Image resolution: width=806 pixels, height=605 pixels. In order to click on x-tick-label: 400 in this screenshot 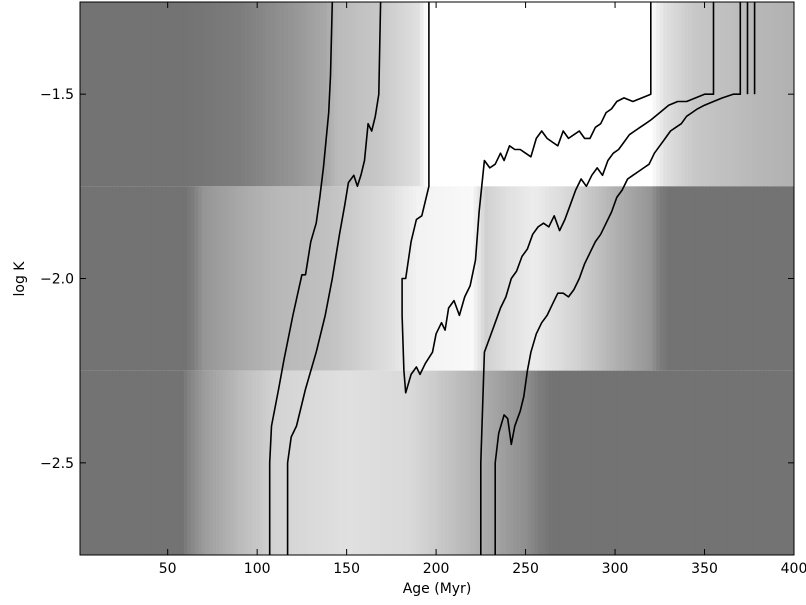, I will do `click(793, 569)`.